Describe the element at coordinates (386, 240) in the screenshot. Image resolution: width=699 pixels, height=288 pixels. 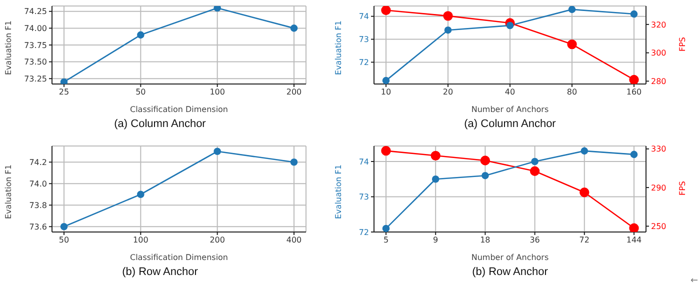
I see `x-tick-label: 5` at that location.